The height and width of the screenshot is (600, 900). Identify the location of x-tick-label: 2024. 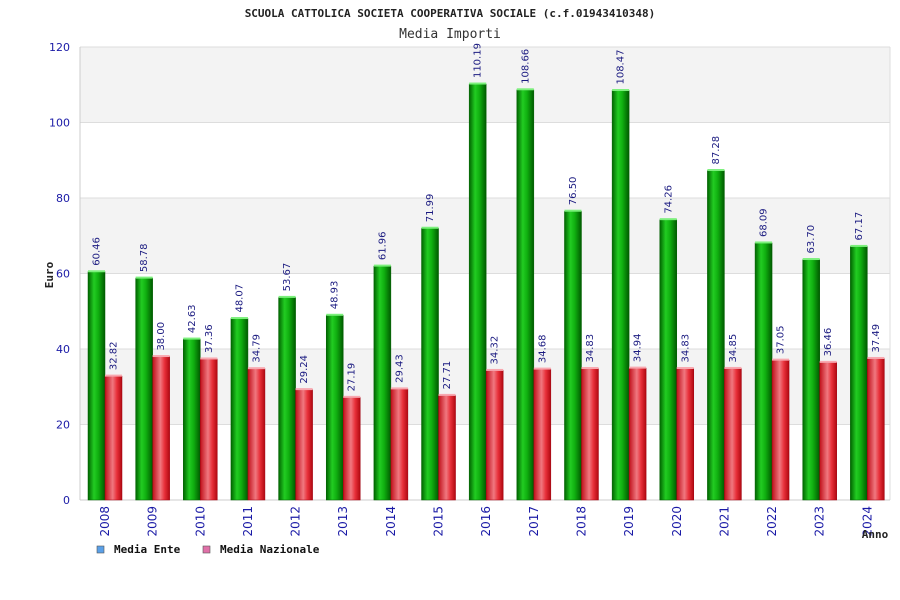
(867, 521).